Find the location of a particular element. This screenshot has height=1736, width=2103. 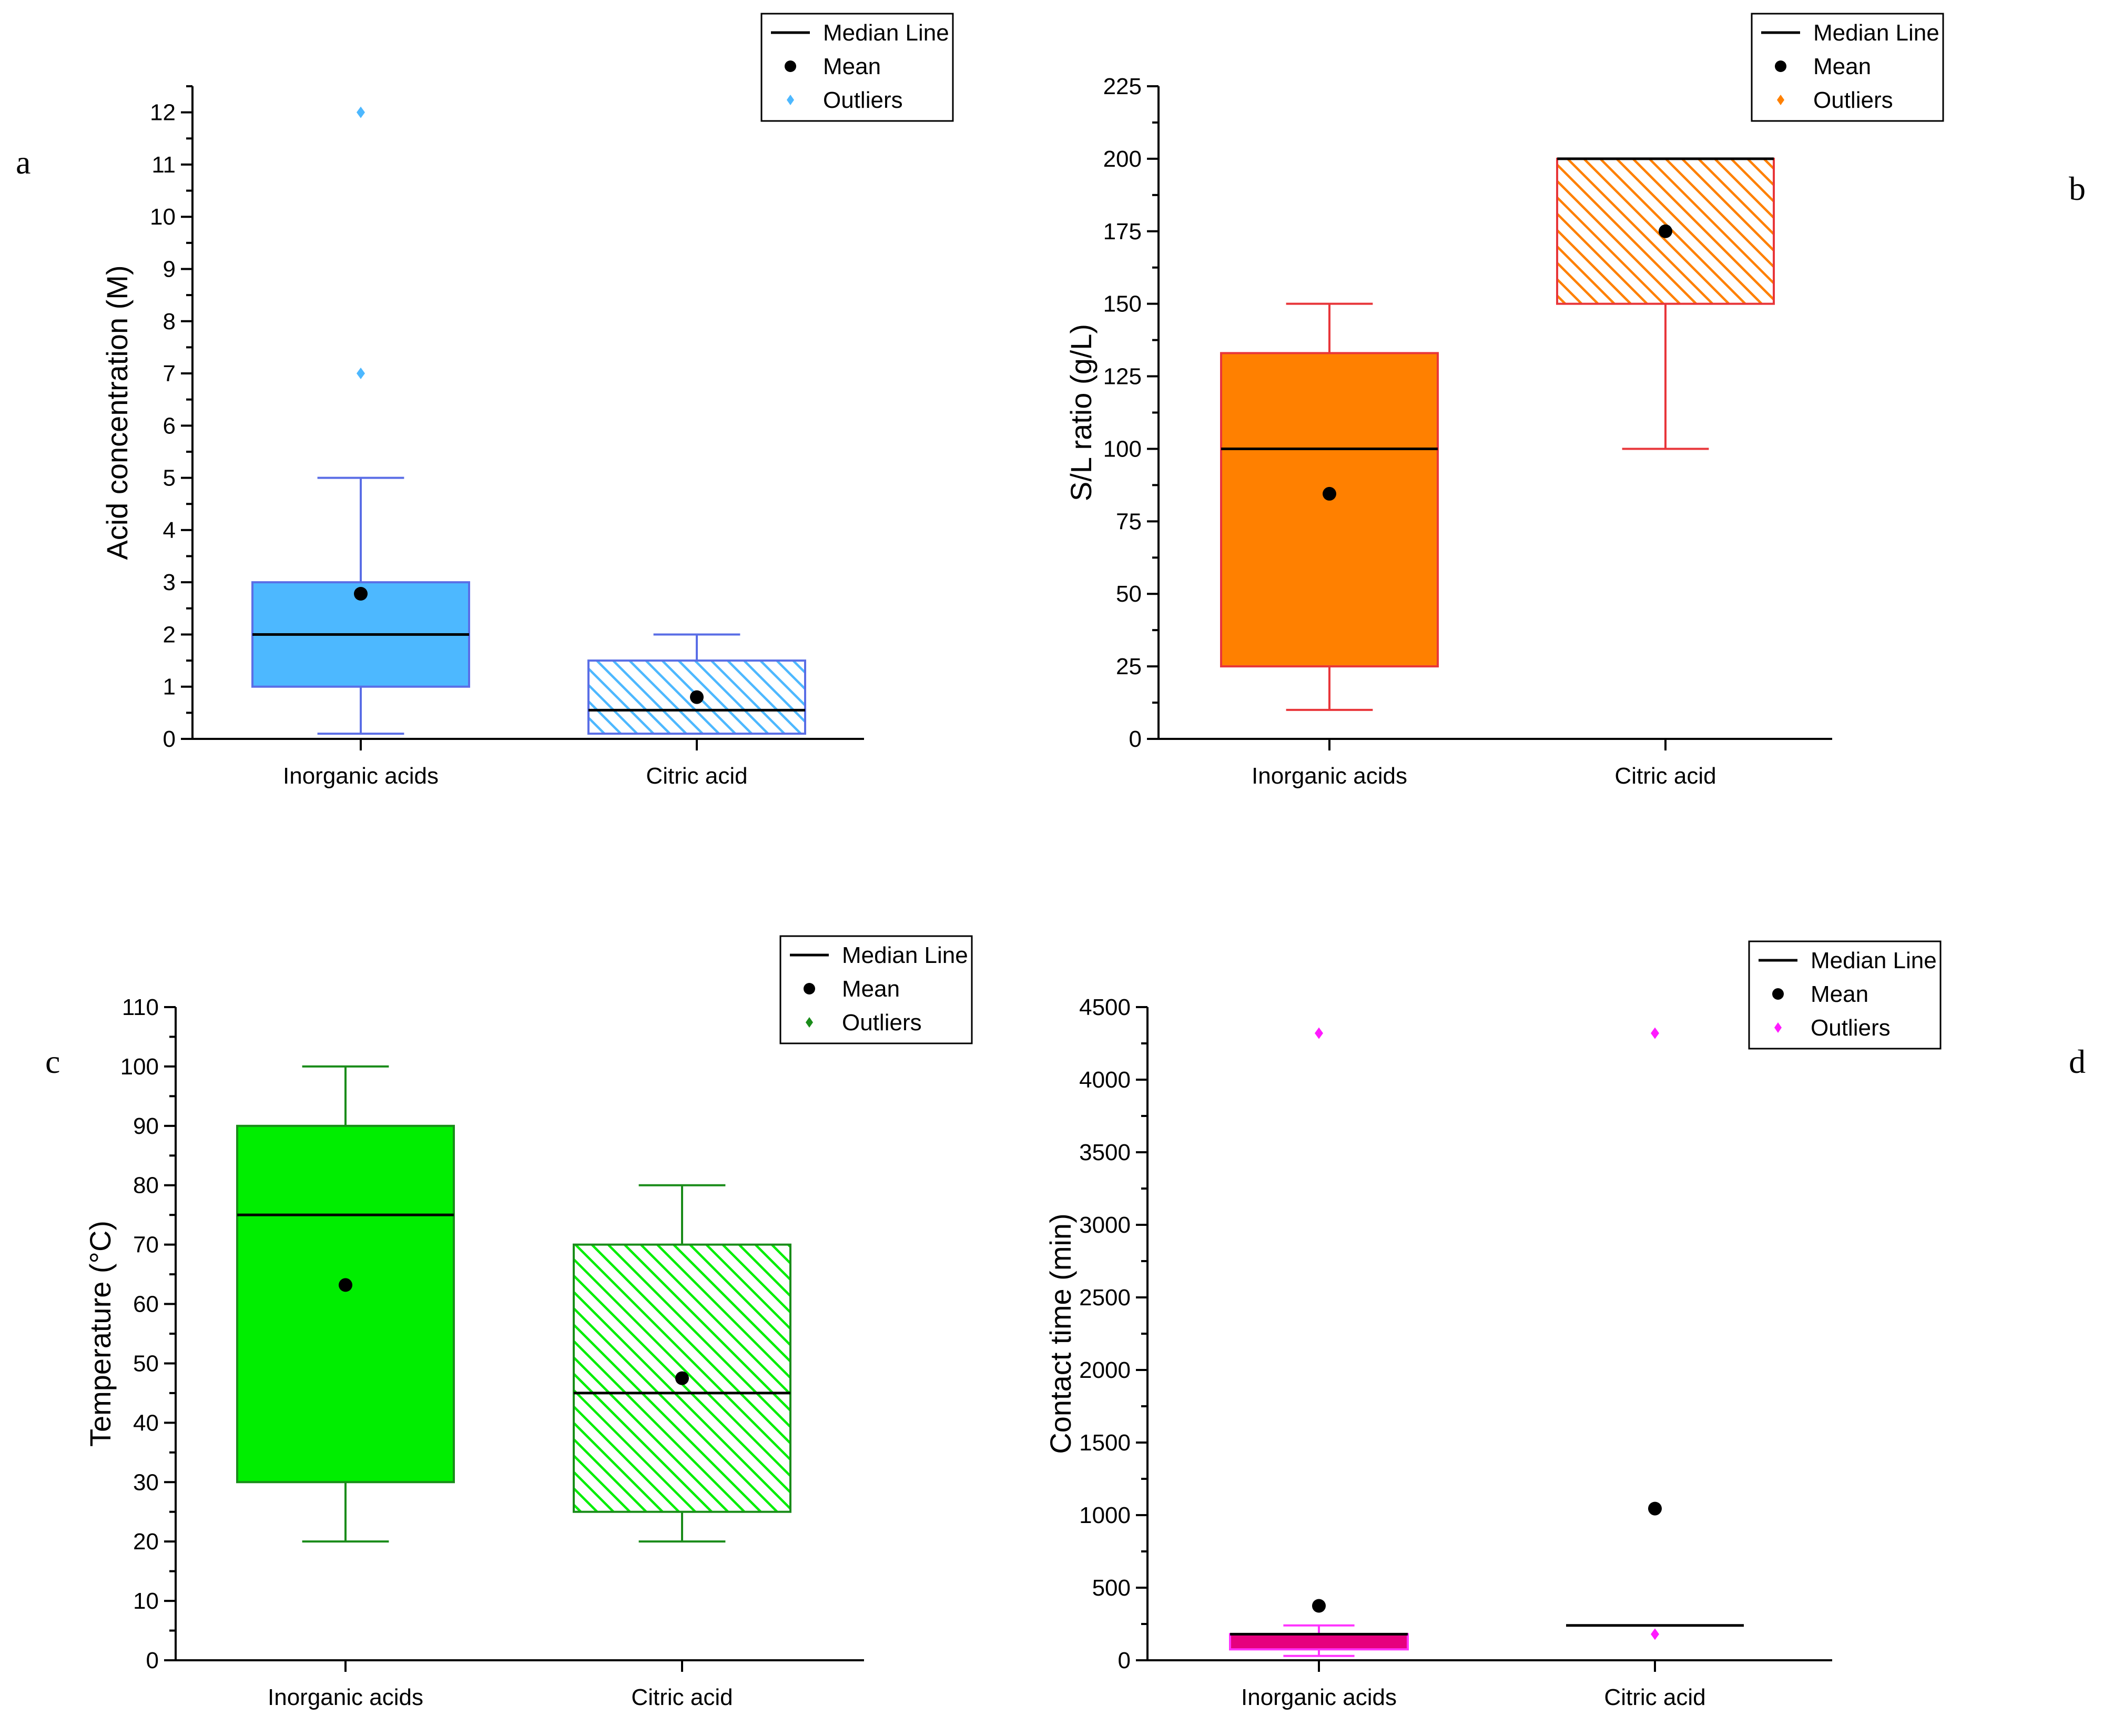

y-tick-label: 110 is located at coordinates (140, 1007).